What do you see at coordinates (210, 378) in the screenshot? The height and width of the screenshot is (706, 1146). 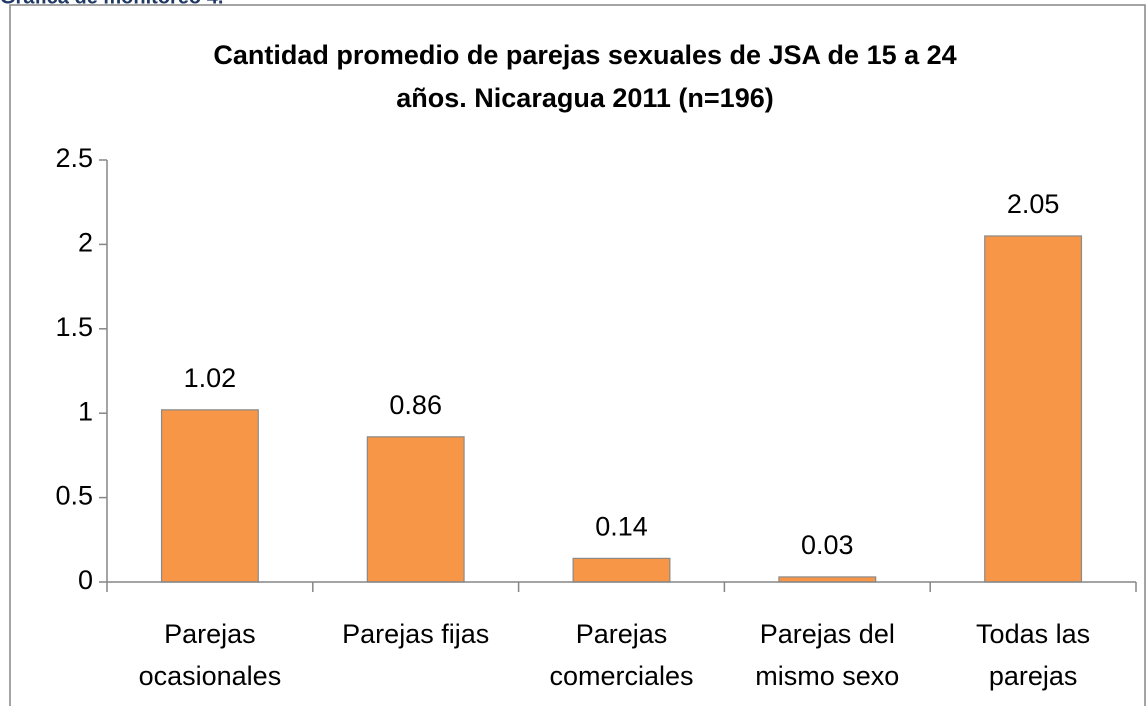 I see `data-label: 1.02` at bounding box center [210, 378].